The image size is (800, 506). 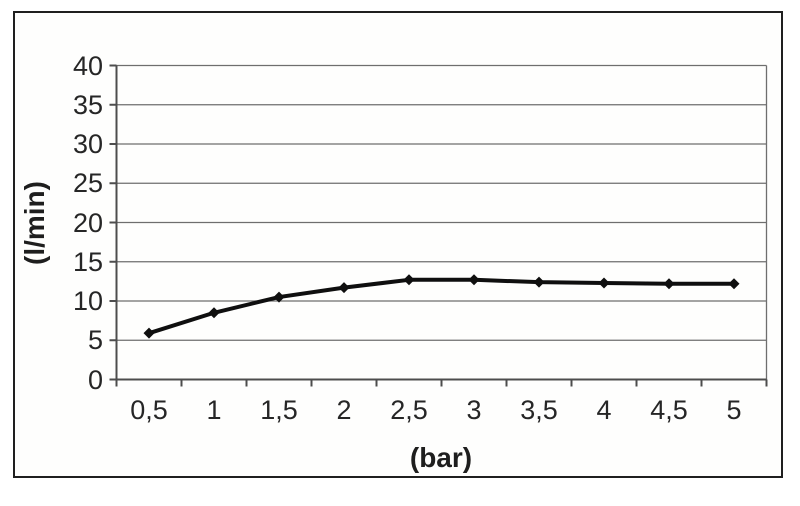 I want to click on x-tick-label: 3,5, so click(x=539, y=410).